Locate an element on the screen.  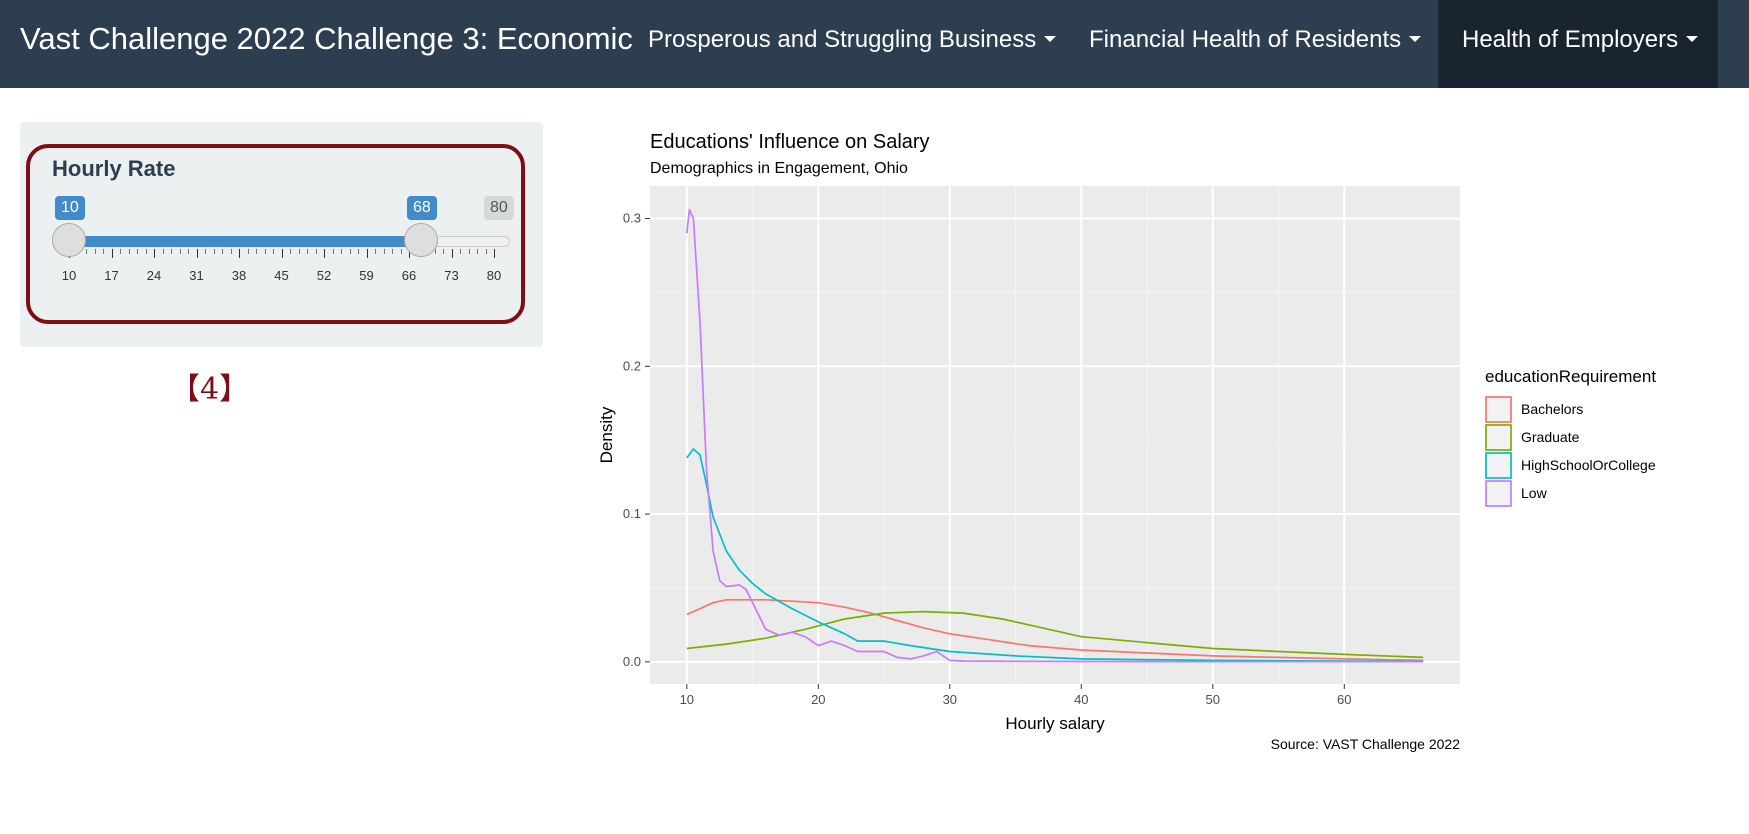
step-marker: 【4】 is located at coordinates (210, 389).